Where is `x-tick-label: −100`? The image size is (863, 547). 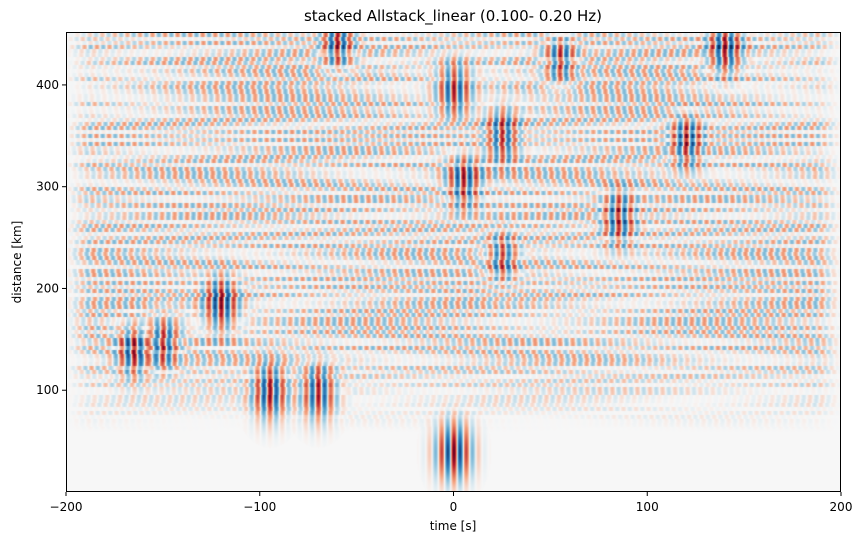
x-tick-label: −100 is located at coordinates (259, 507).